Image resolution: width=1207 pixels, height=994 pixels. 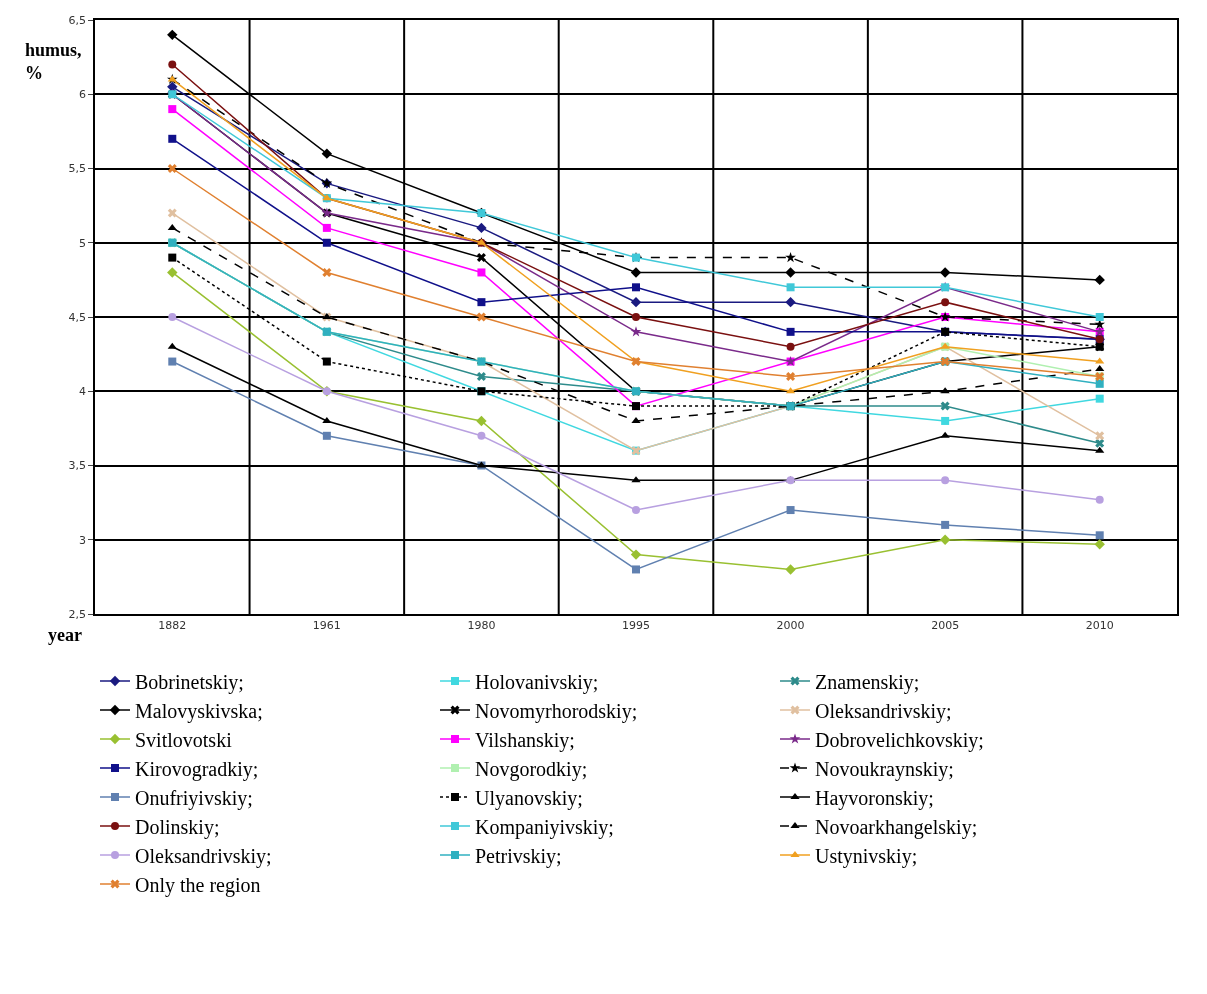 I want to click on legend-label: Holovanivskiy;, so click(x=537, y=682).